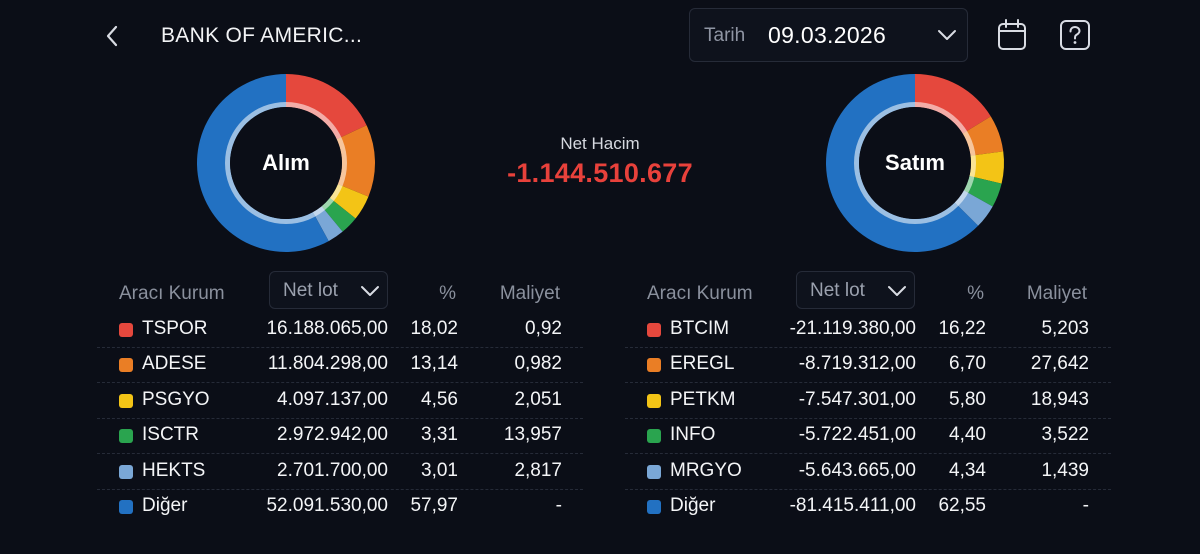 The image size is (1200, 554). Describe the element at coordinates (327, 505) in the screenshot. I see `net-lot-value: 52.091.530,00` at that location.